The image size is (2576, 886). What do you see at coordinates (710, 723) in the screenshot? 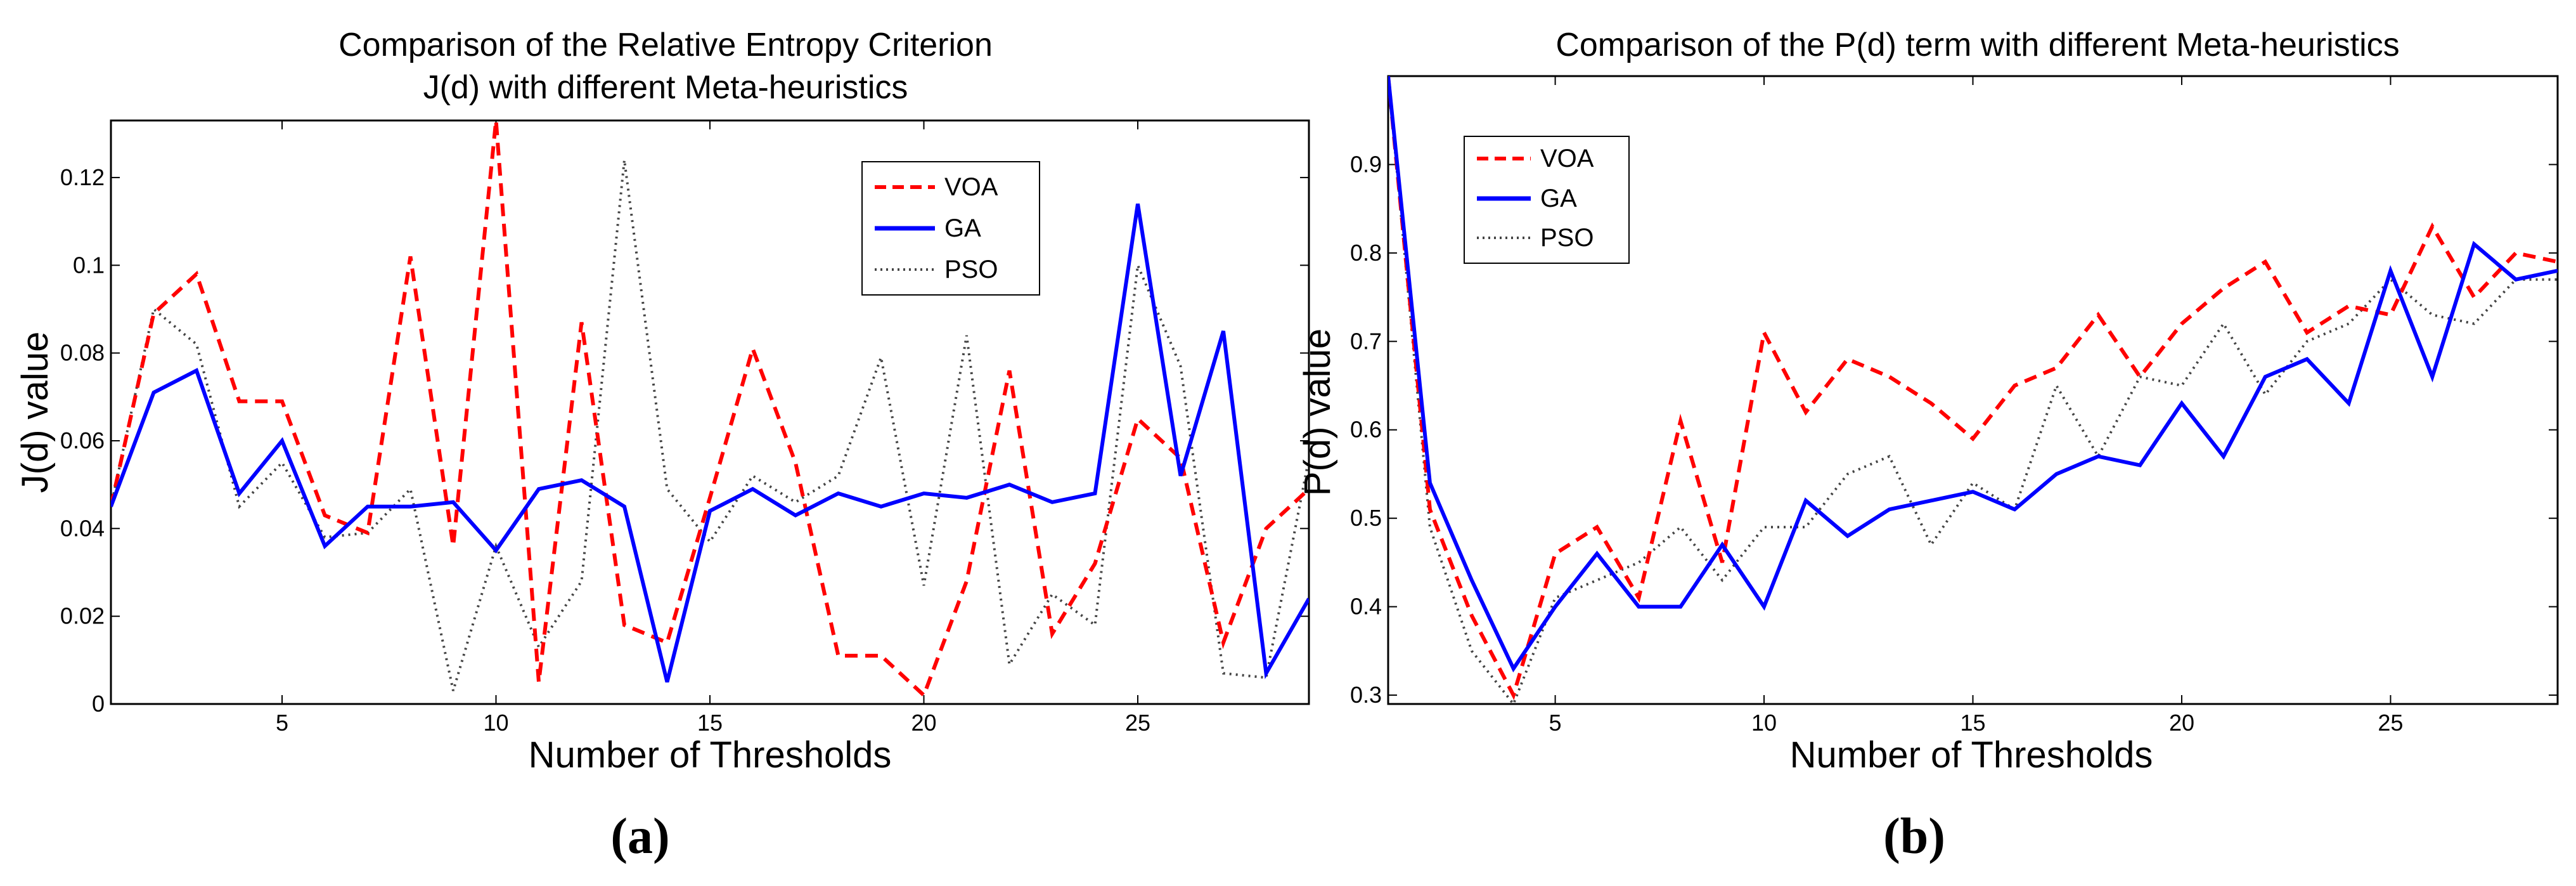
I see `panel-a-x-tick-label-15: 15` at bounding box center [710, 723].